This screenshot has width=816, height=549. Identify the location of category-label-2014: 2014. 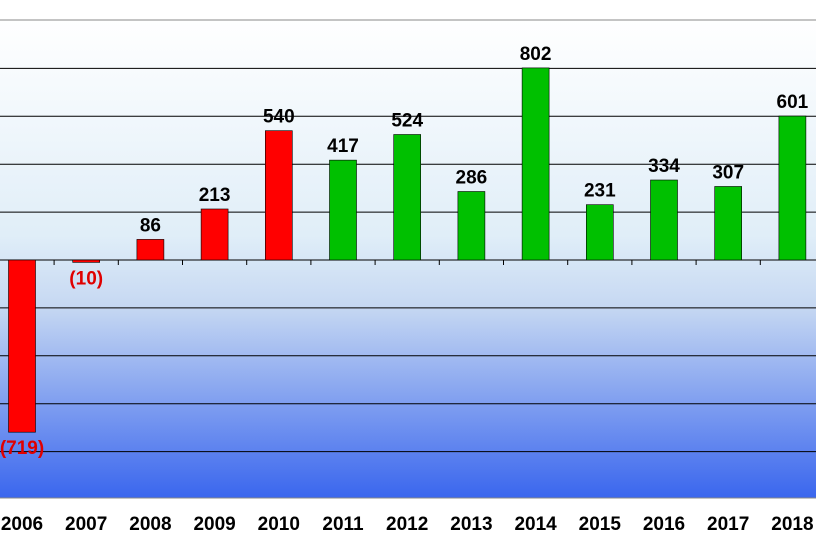
(535, 524).